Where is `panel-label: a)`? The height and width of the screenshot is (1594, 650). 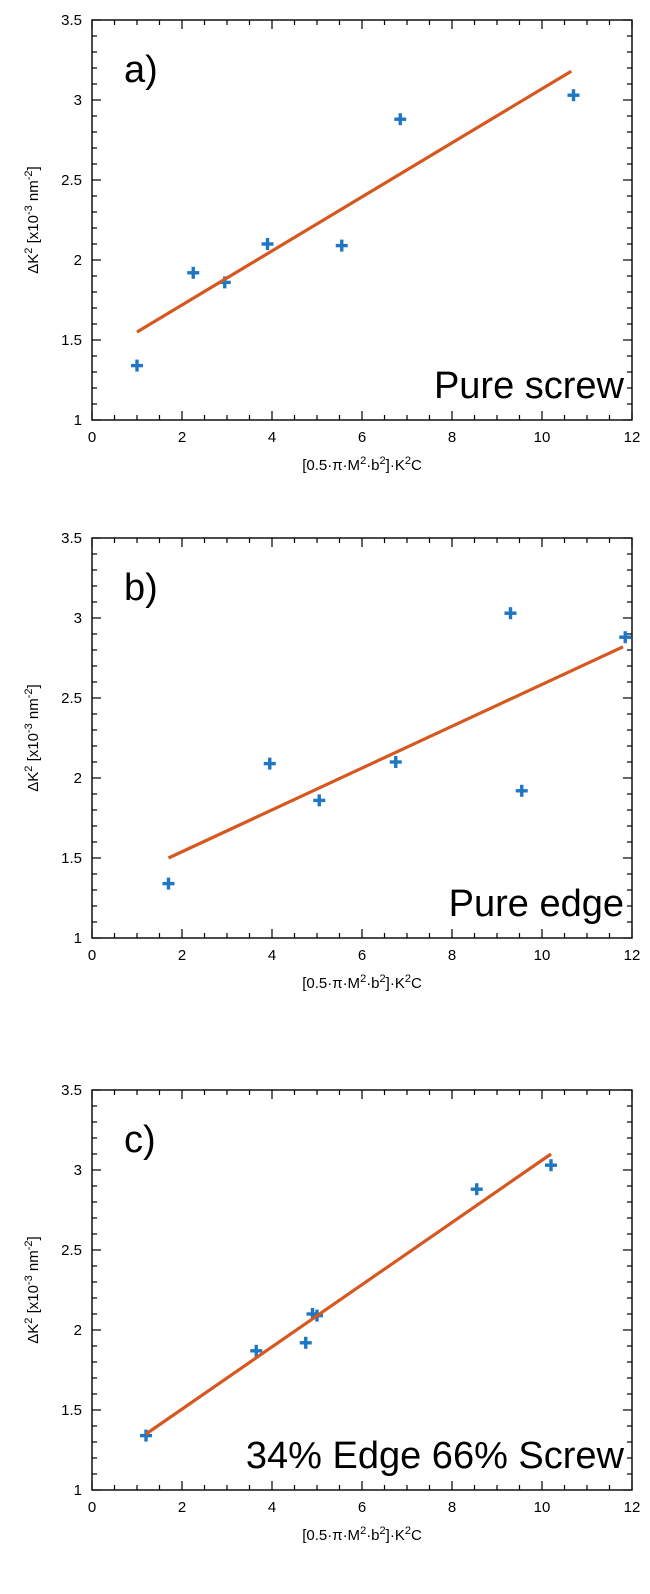 panel-label: a) is located at coordinates (141, 70).